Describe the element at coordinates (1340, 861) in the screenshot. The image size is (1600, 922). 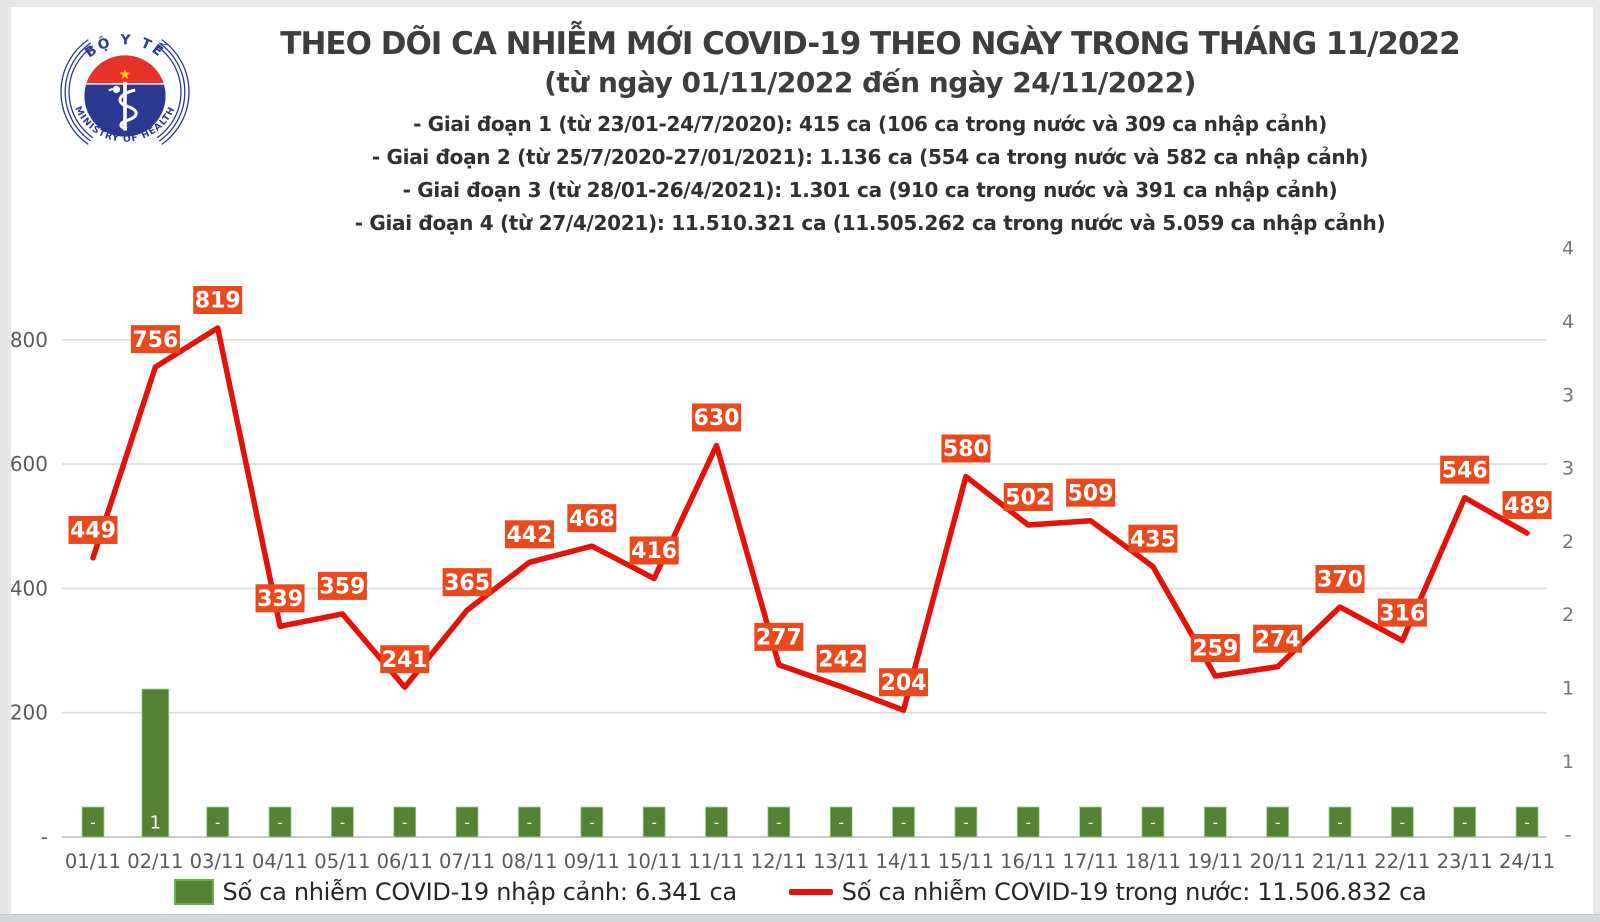
I see `x-axis-date-label: 21/11` at that location.